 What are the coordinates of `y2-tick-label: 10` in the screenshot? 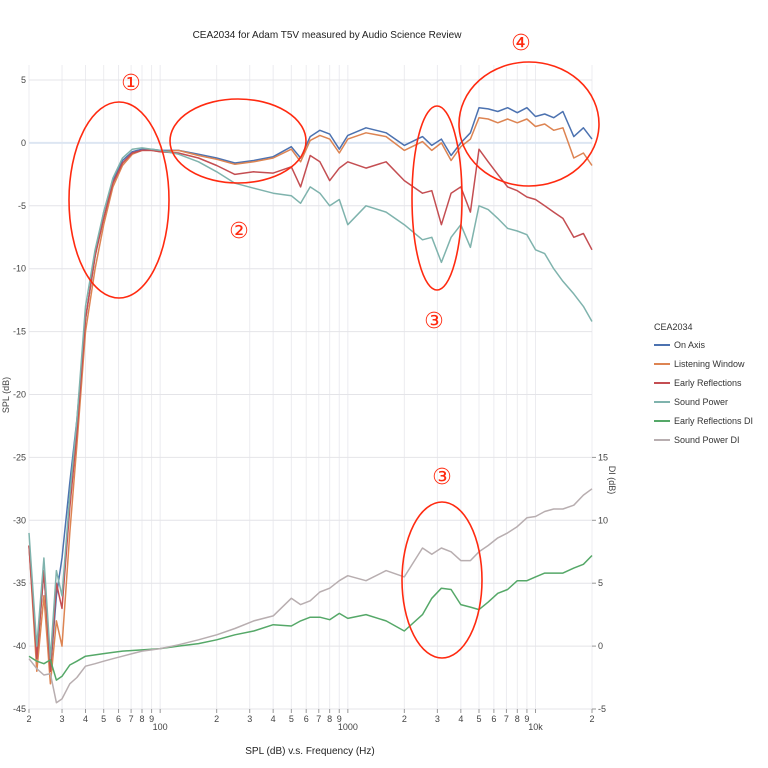 It's located at (603, 520).